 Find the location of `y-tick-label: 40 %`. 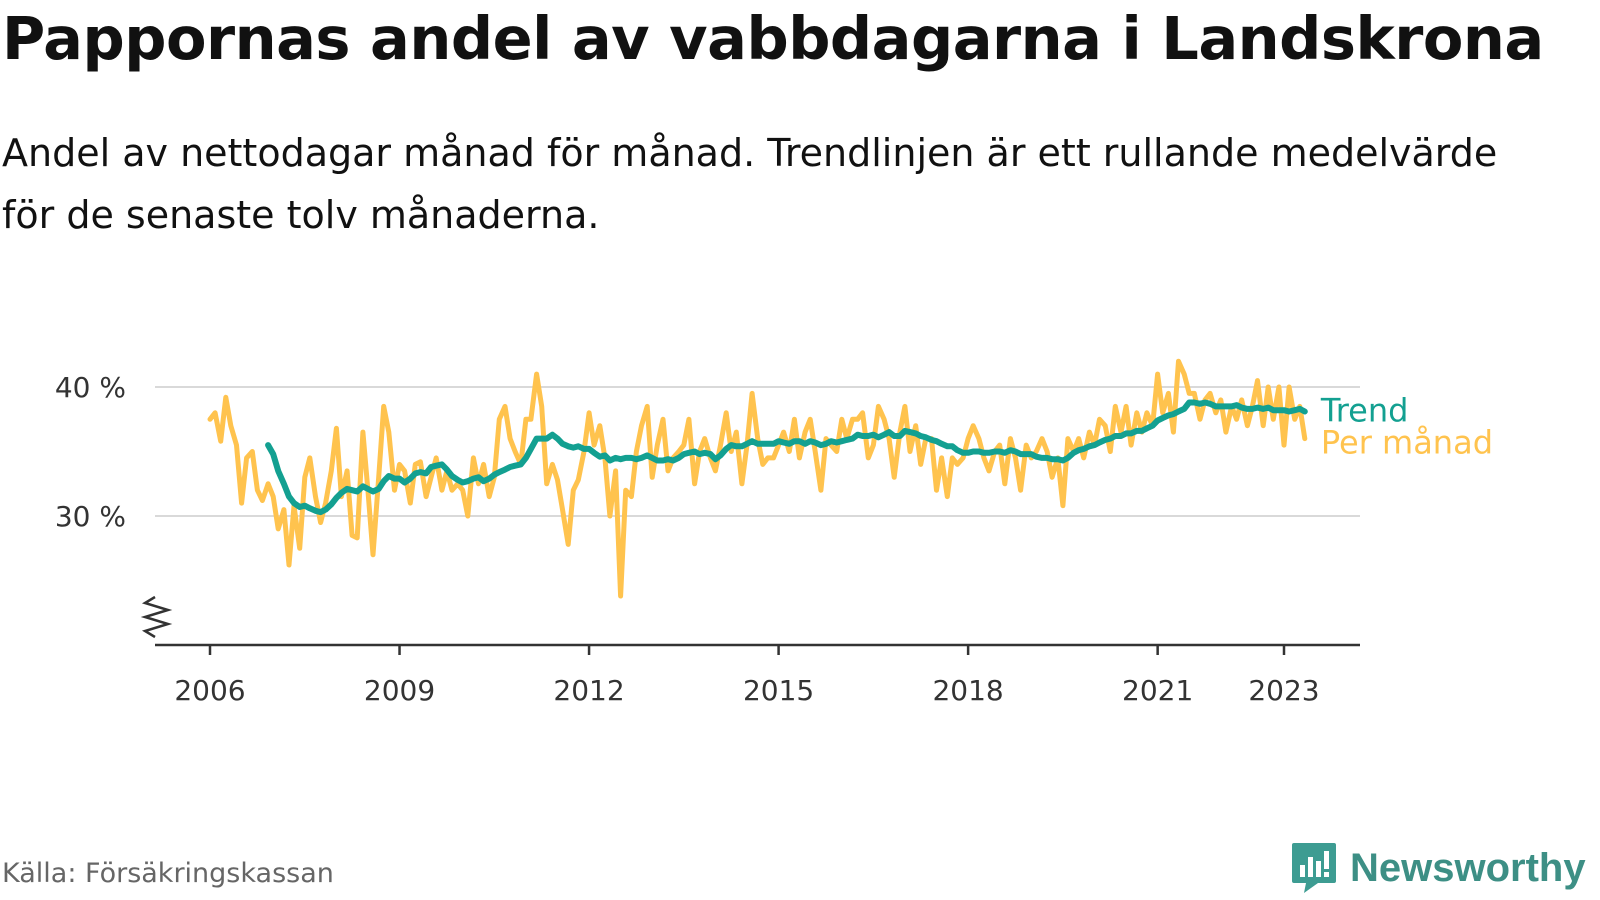

y-tick-label: 40 % is located at coordinates (90, 387).